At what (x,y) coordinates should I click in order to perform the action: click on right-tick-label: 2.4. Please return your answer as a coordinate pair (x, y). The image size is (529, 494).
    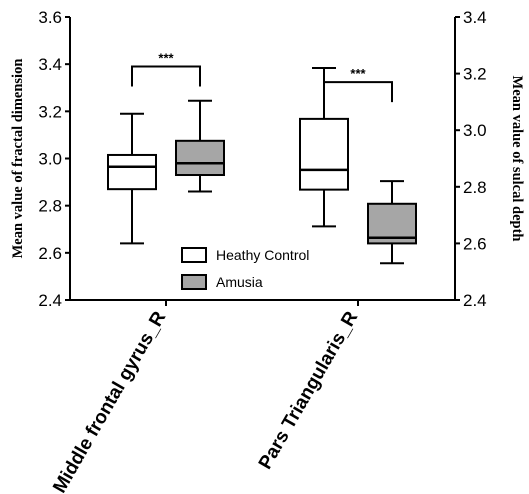
    Looking at the image, I should click on (475, 300).